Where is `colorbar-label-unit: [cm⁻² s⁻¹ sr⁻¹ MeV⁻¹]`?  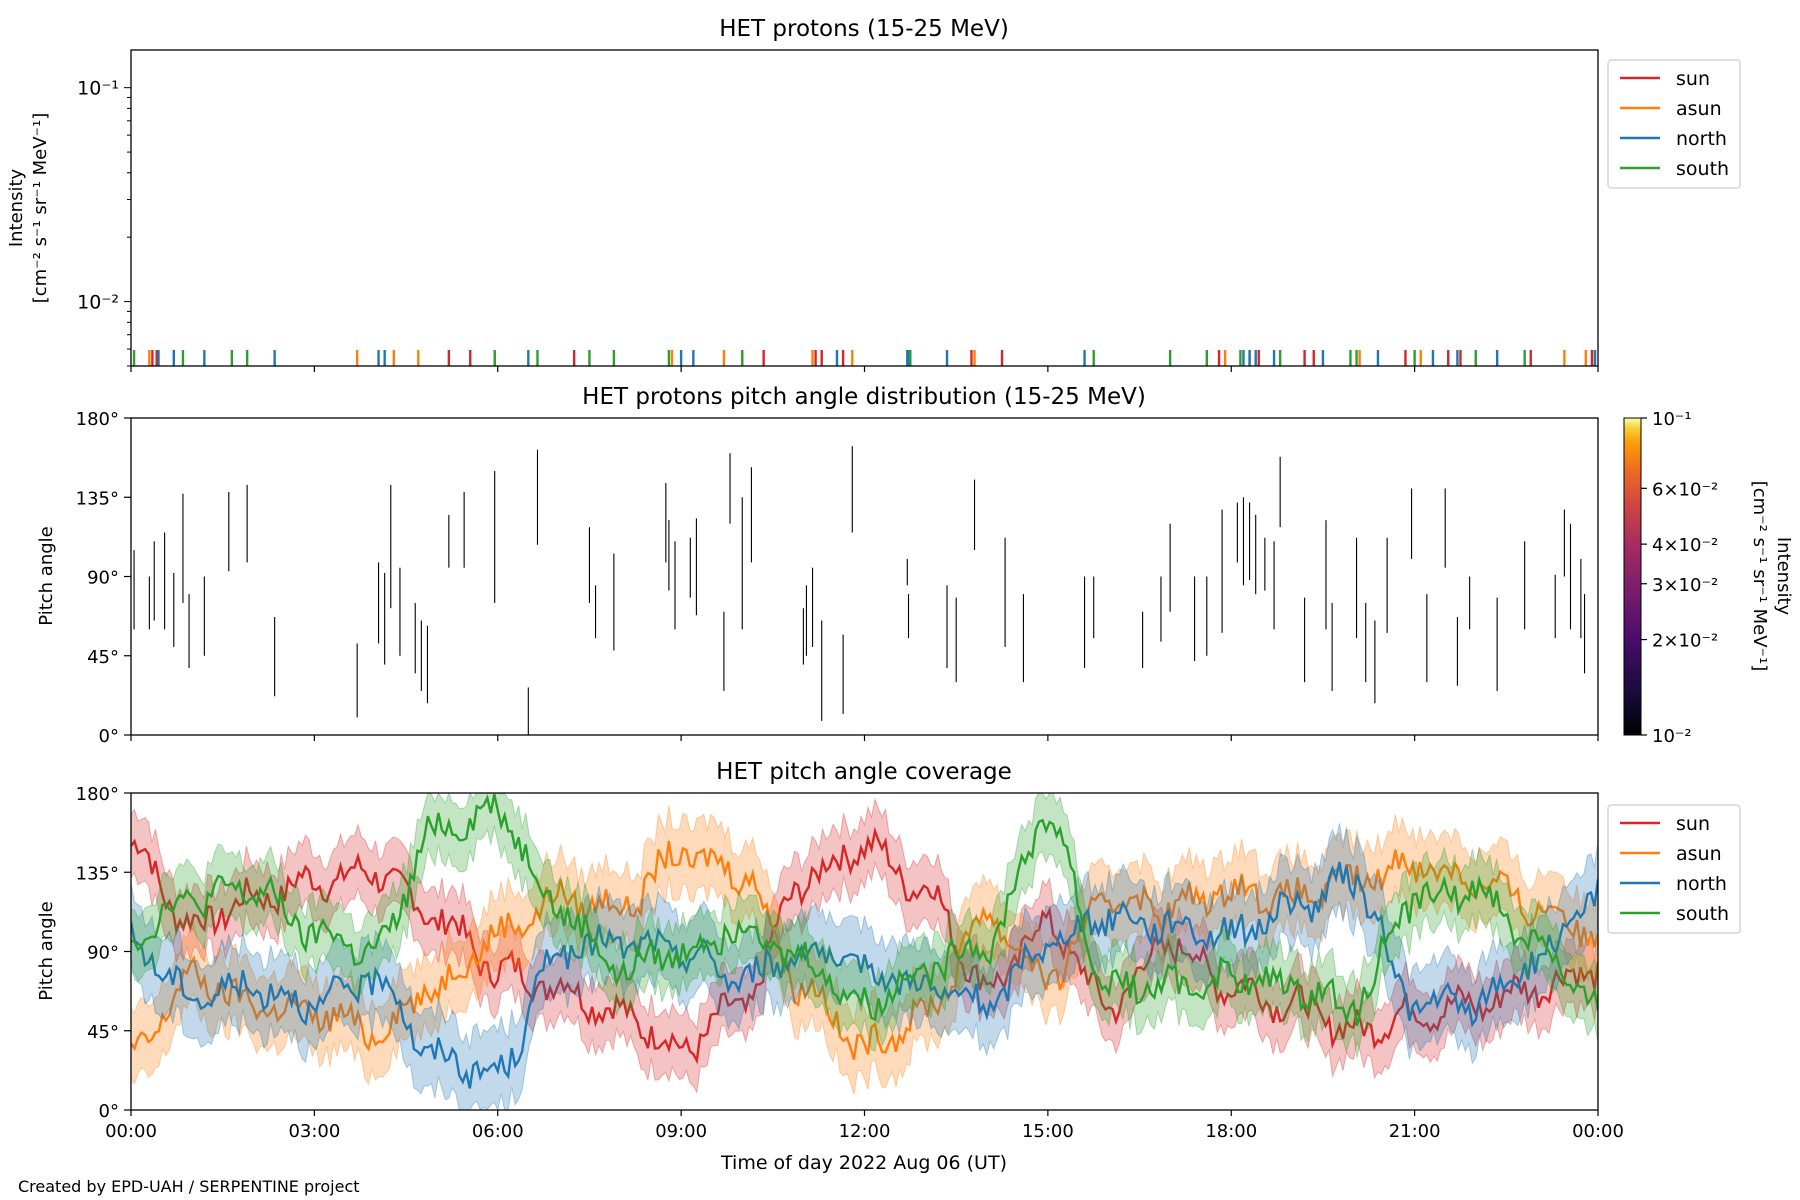
colorbar-label-unit: [cm⁻² s⁻¹ sr⁻¹ MeV⁻¹] is located at coordinates (1759, 576).